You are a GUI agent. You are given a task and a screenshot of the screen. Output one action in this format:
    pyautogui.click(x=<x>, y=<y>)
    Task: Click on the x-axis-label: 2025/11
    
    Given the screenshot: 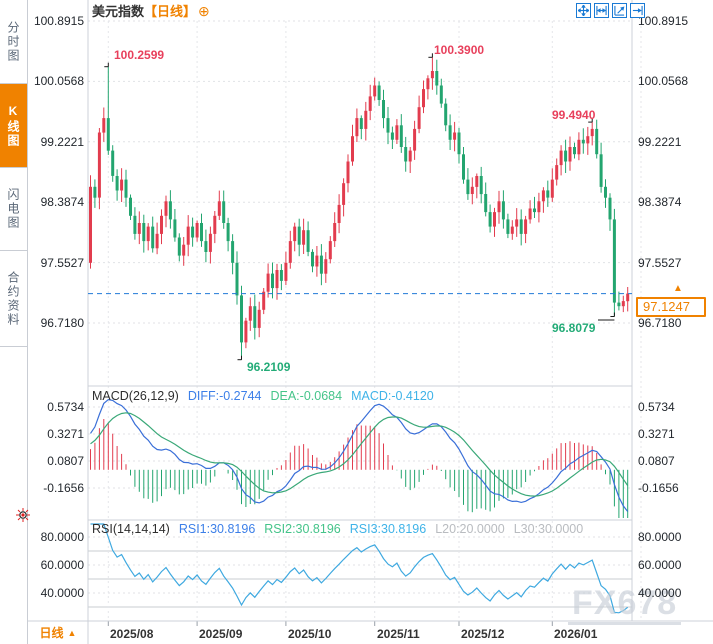 What is the action you would take?
    pyautogui.click(x=398, y=634)
    